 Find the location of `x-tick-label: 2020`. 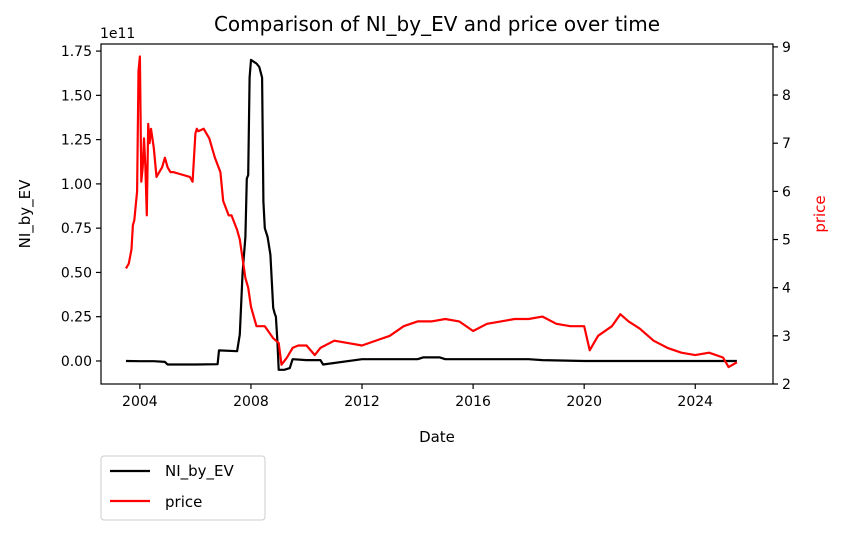

x-tick-label: 2020 is located at coordinates (584, 402).